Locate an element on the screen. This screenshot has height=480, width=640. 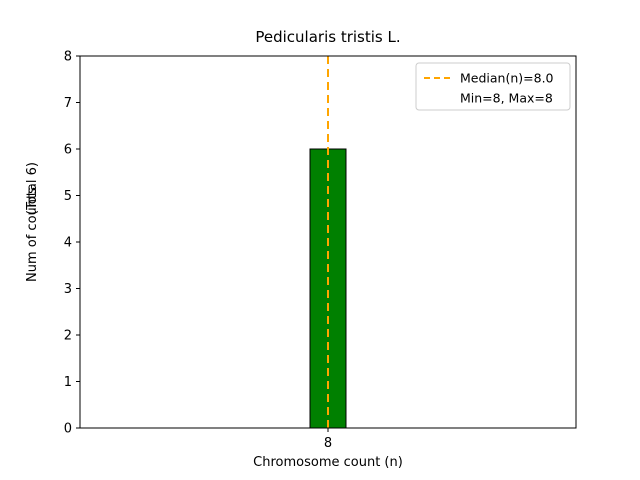
chart-title: Pedicularis tristis L. is located at coordinates (327, 37).